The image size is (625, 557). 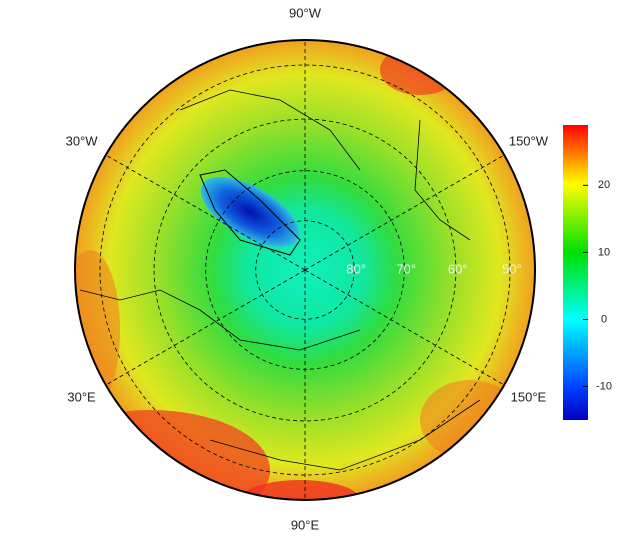 What do you see at coordinates (512, 268) in the screenshot?
I see `latitude-label: 50°` at bounding box center [512, 268].